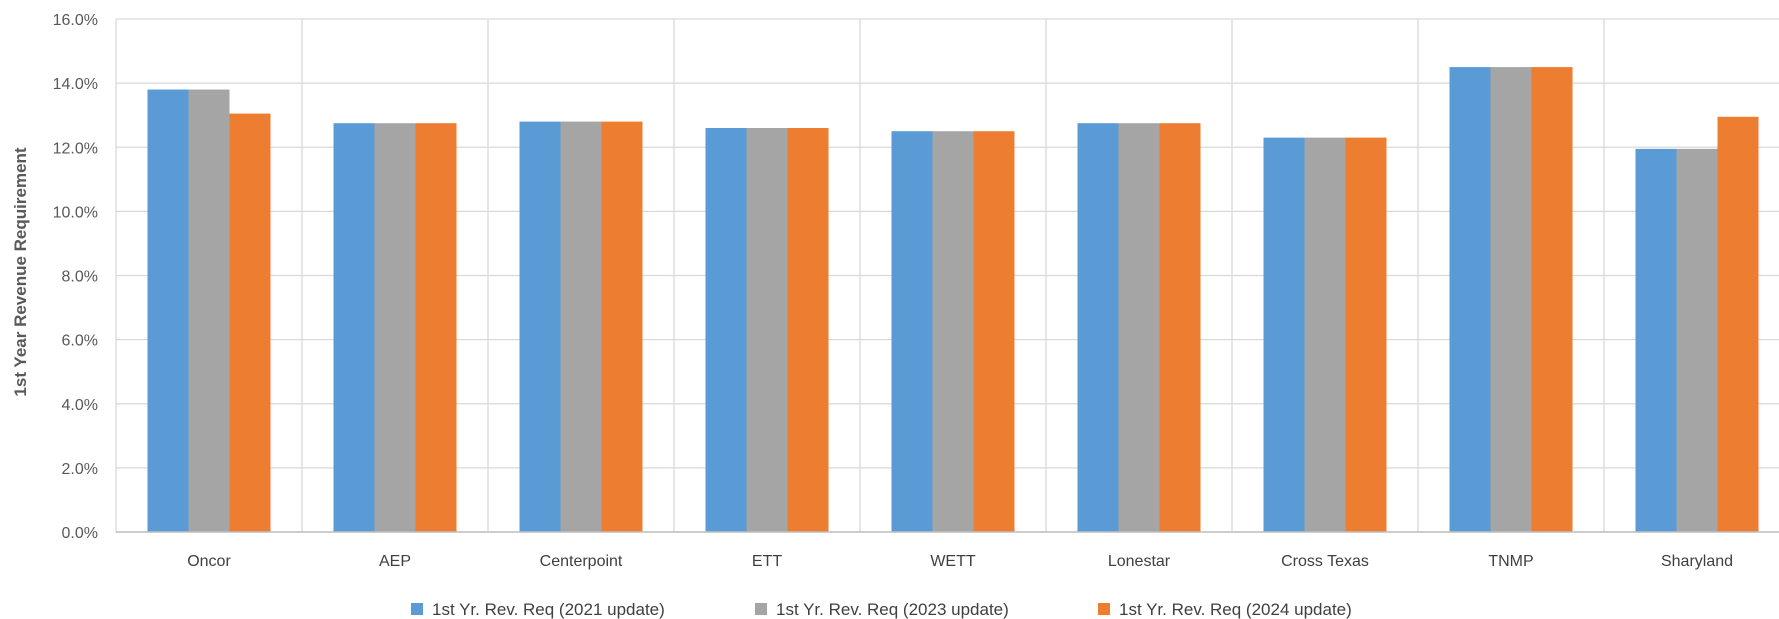  What do you see at coordinates (953, 561) in the screenshot?
I see `x-tick-label: WETT` at bounding box center [953, 561].